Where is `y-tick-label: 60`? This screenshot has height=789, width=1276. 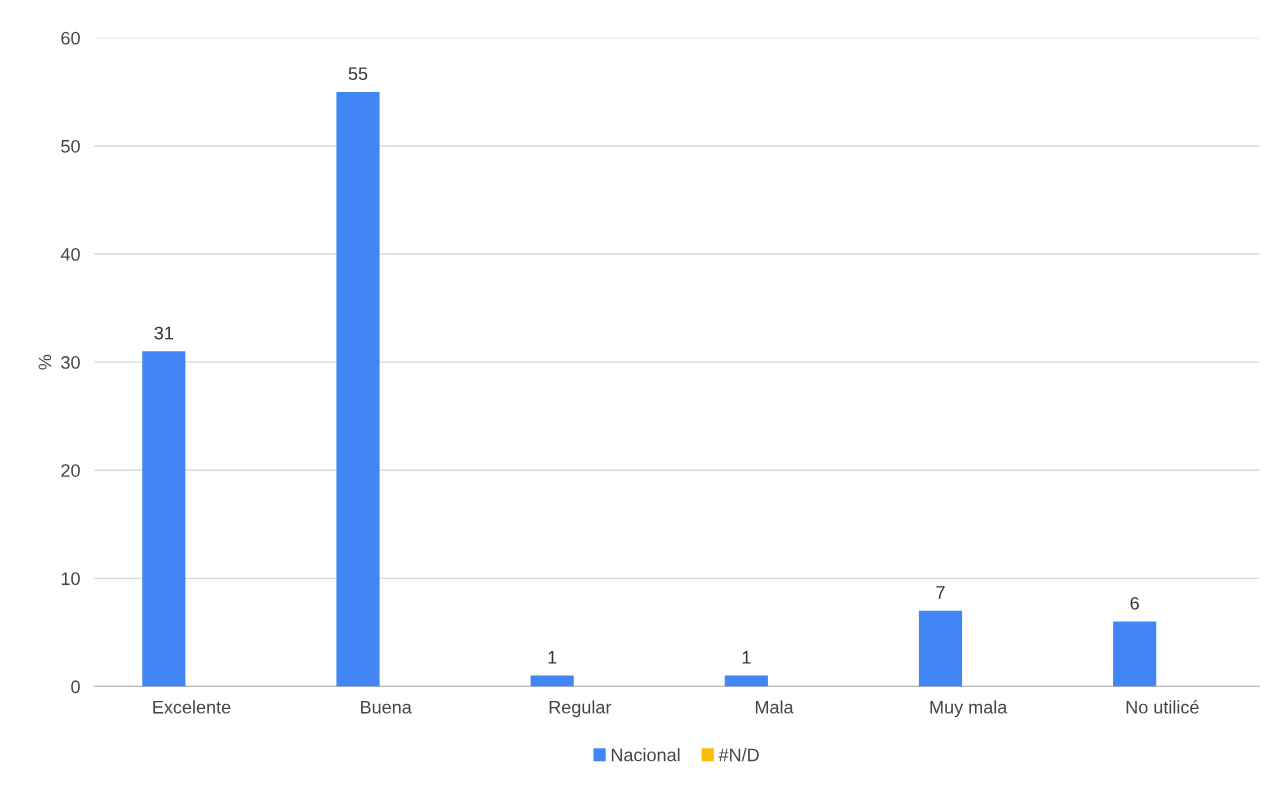 y-tick-label: 60 is located at coordinates (70, 38).